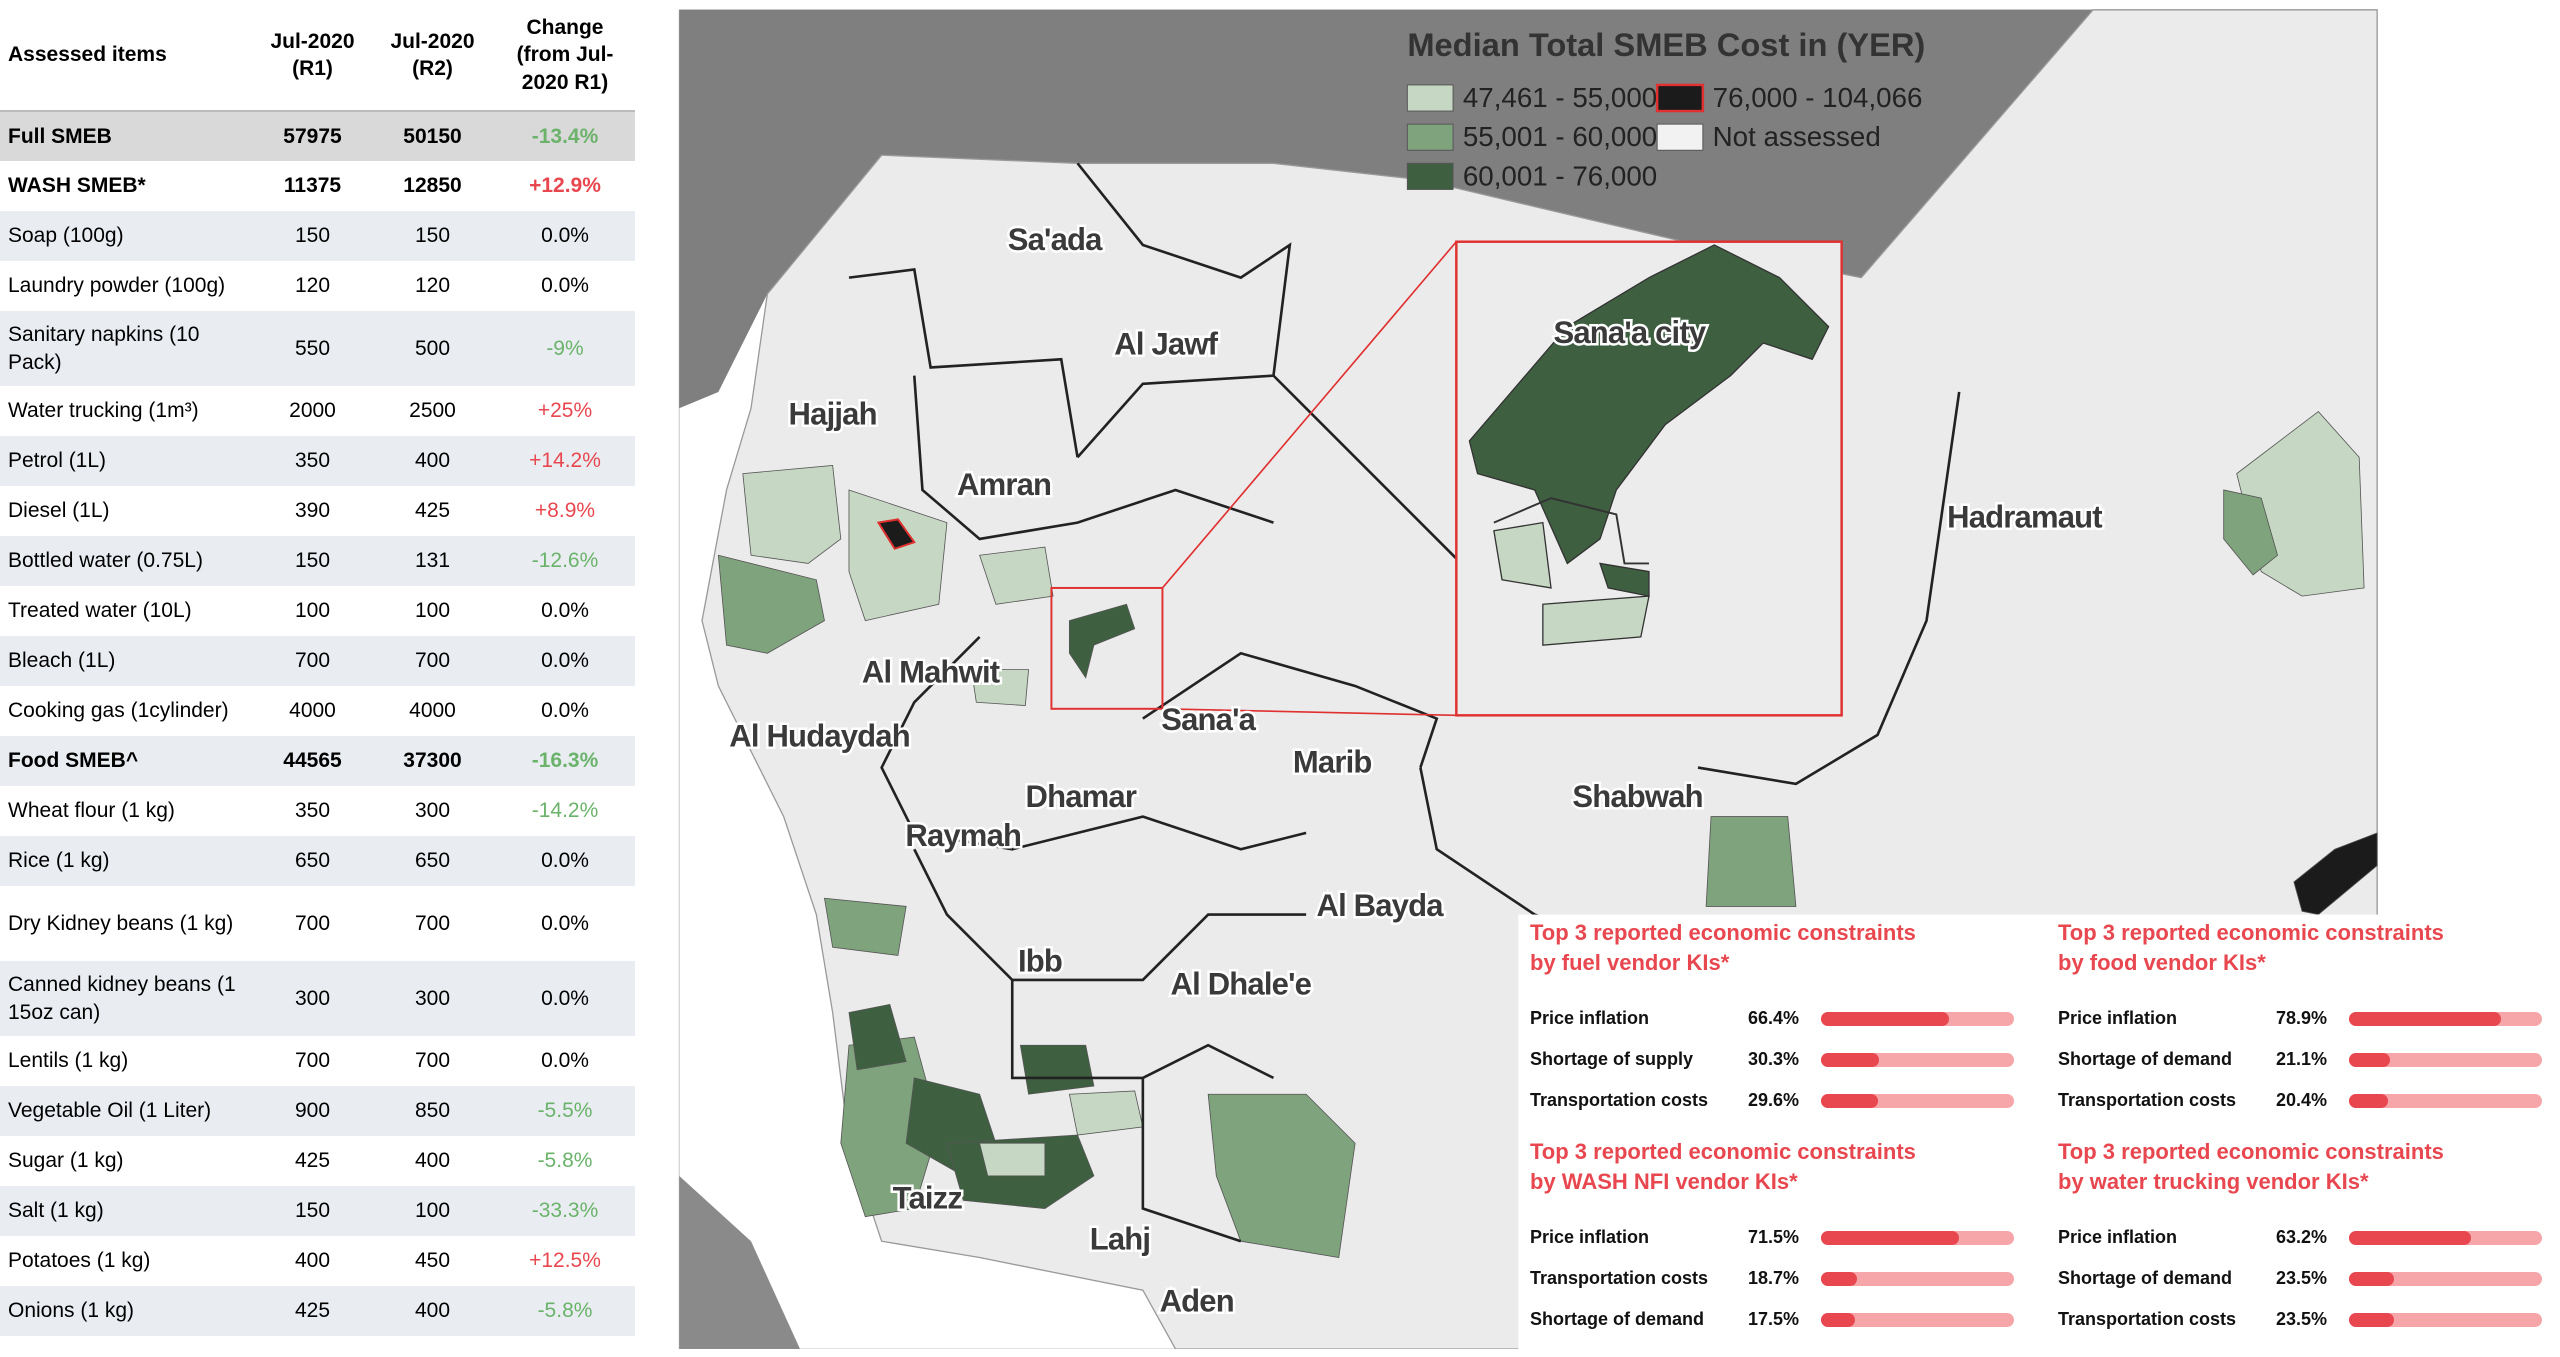  I want to click on legend-label: 47,461 - 55,000, so click(1560, 97).